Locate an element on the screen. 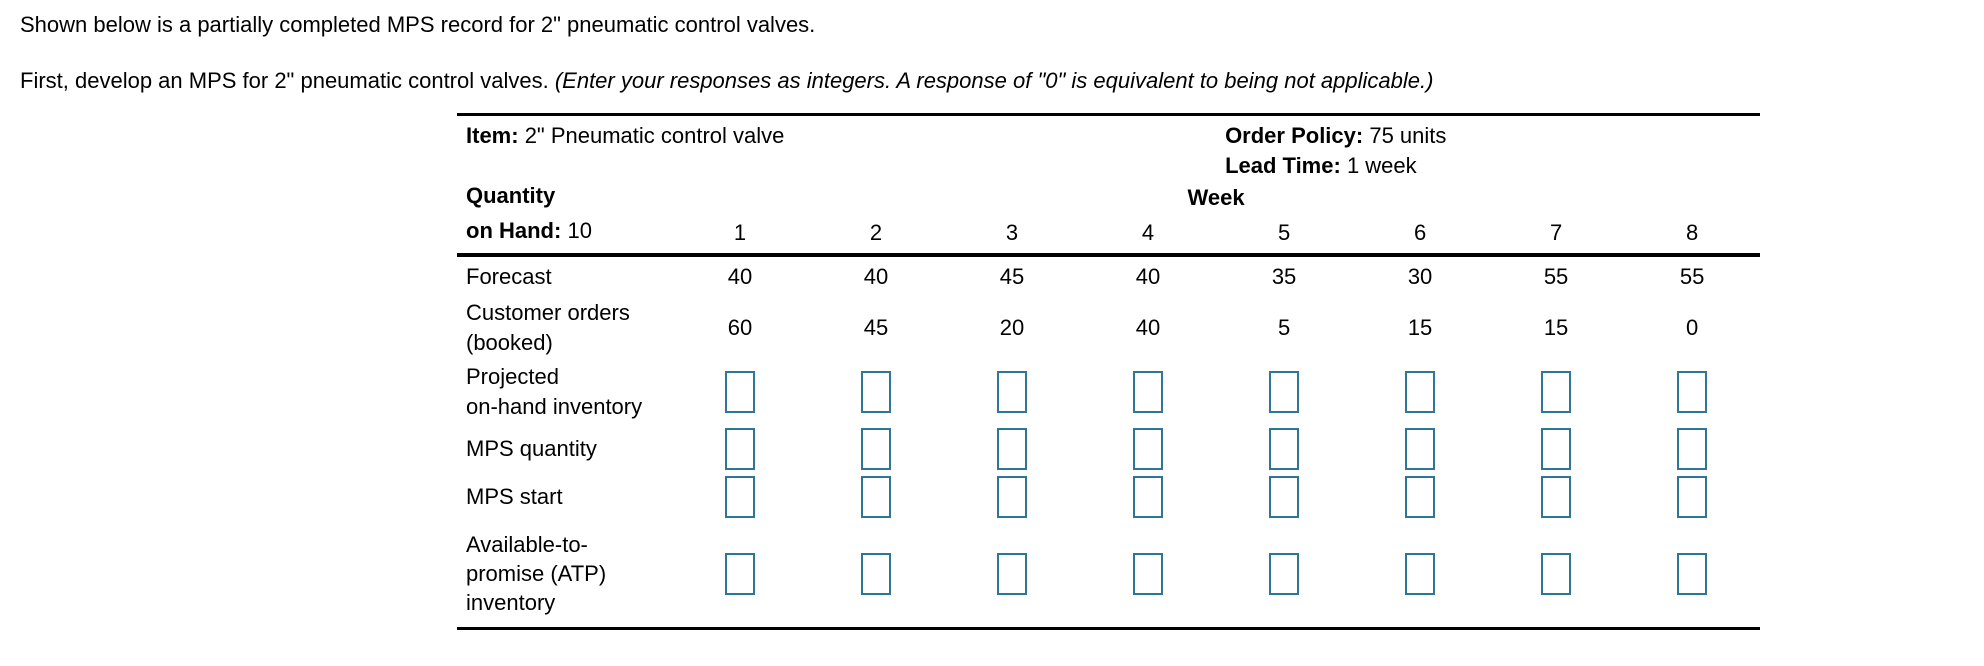 The image size is (1984, 666). week-header-label: Week is located at coordinates (1216, 197).